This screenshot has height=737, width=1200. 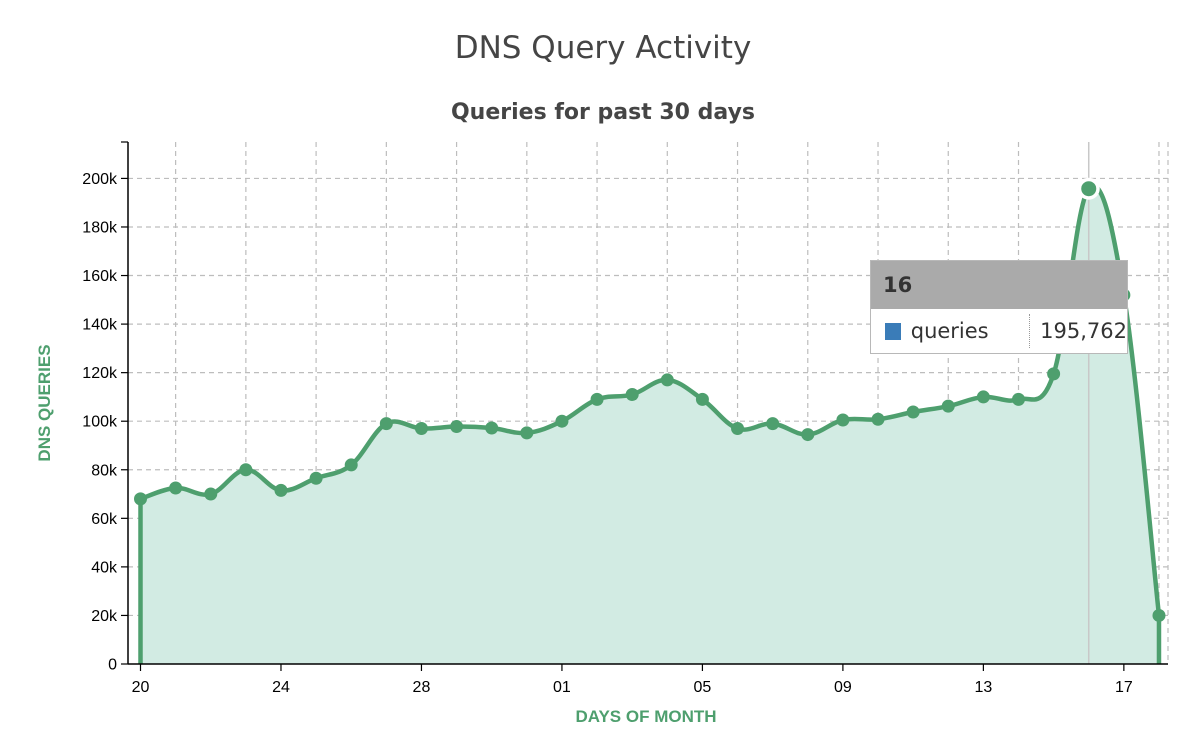 I want to click on x-tick-label: 24, so click(x=281, y=687).